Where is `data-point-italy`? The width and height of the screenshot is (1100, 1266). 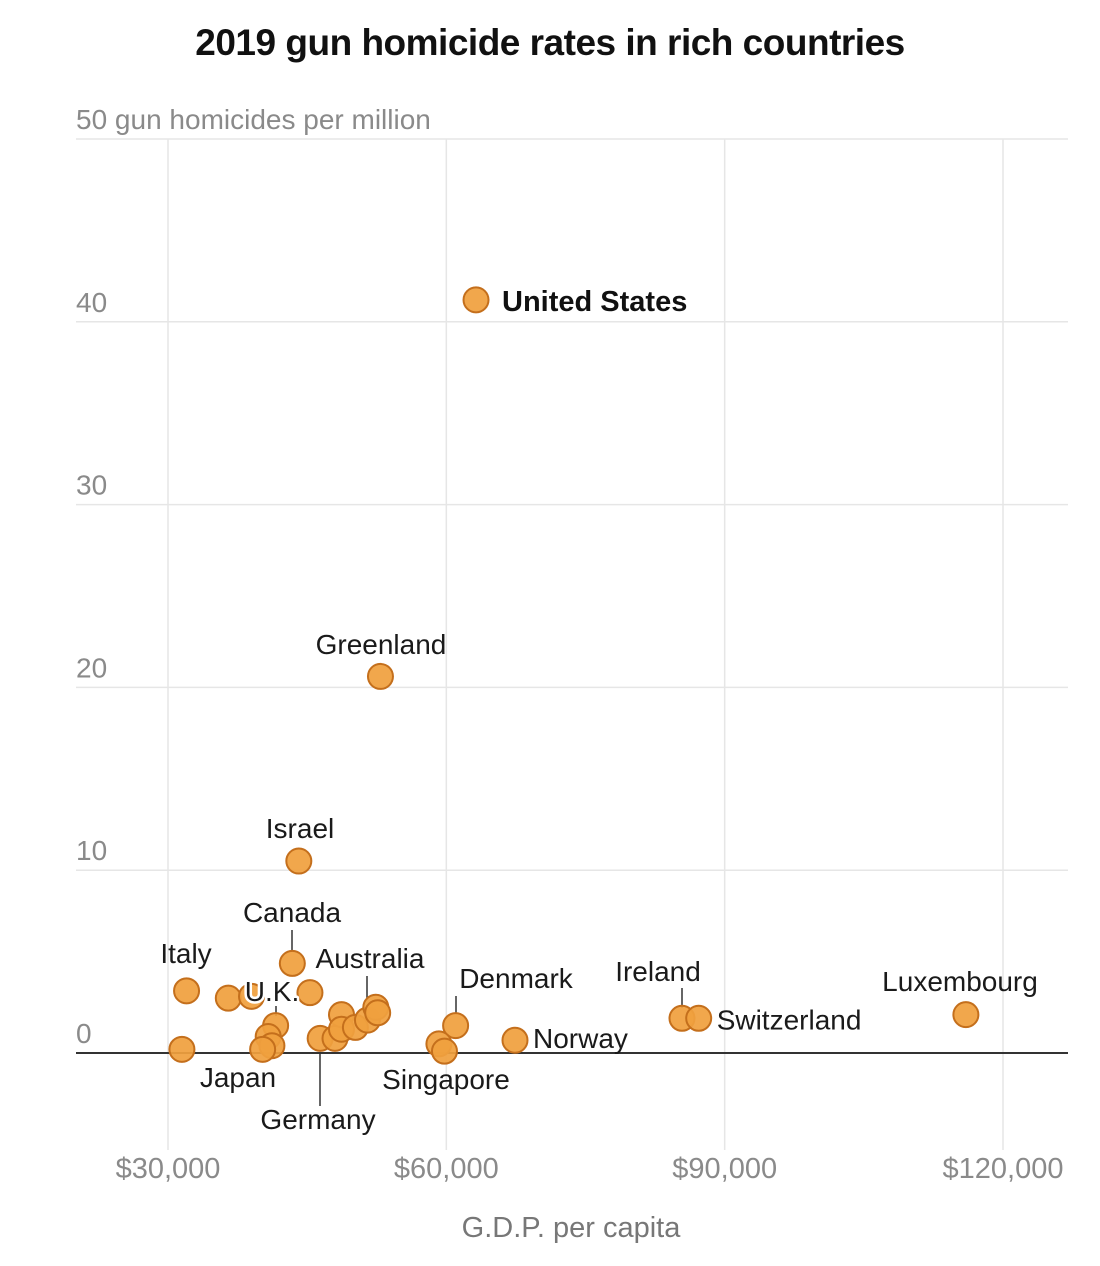 data-point-italy is located at coordinates (187, 991).